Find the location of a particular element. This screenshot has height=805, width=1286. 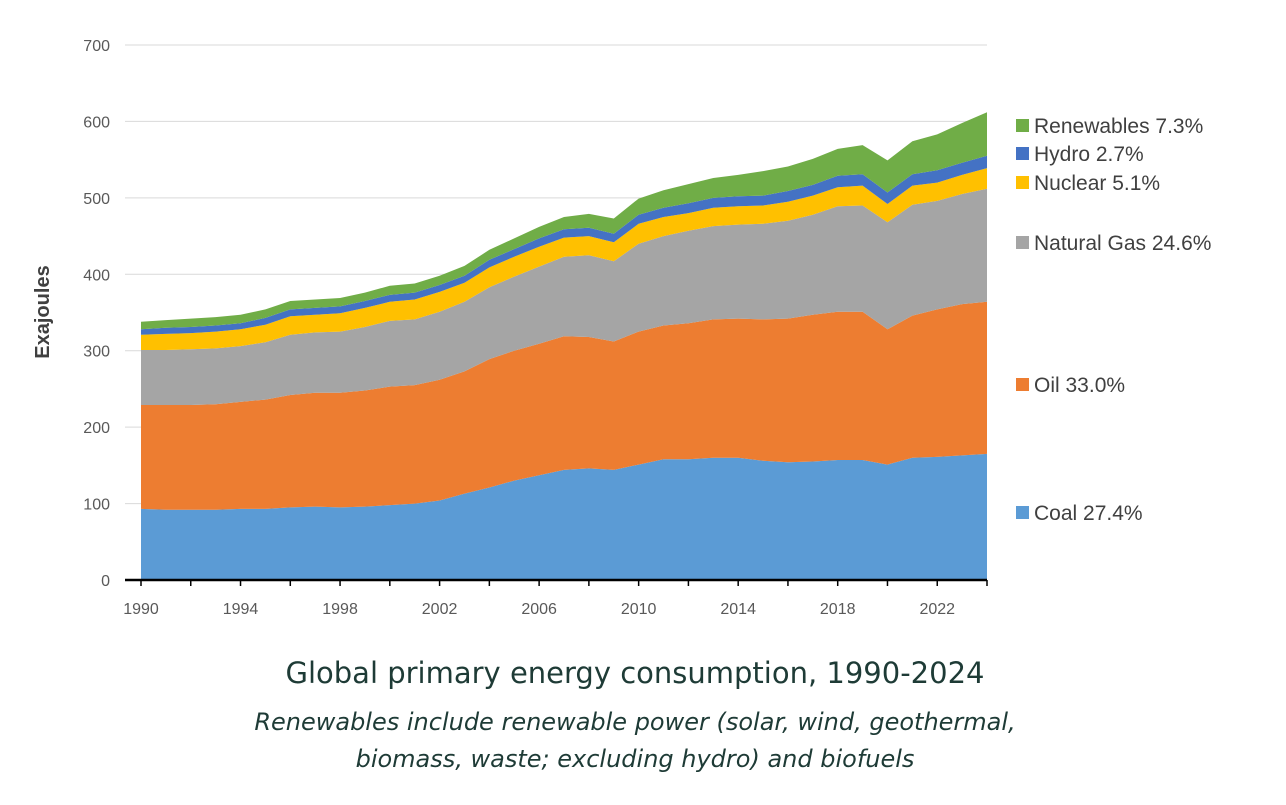

y-tick-label: 600 is located at coordinates (96, 122).